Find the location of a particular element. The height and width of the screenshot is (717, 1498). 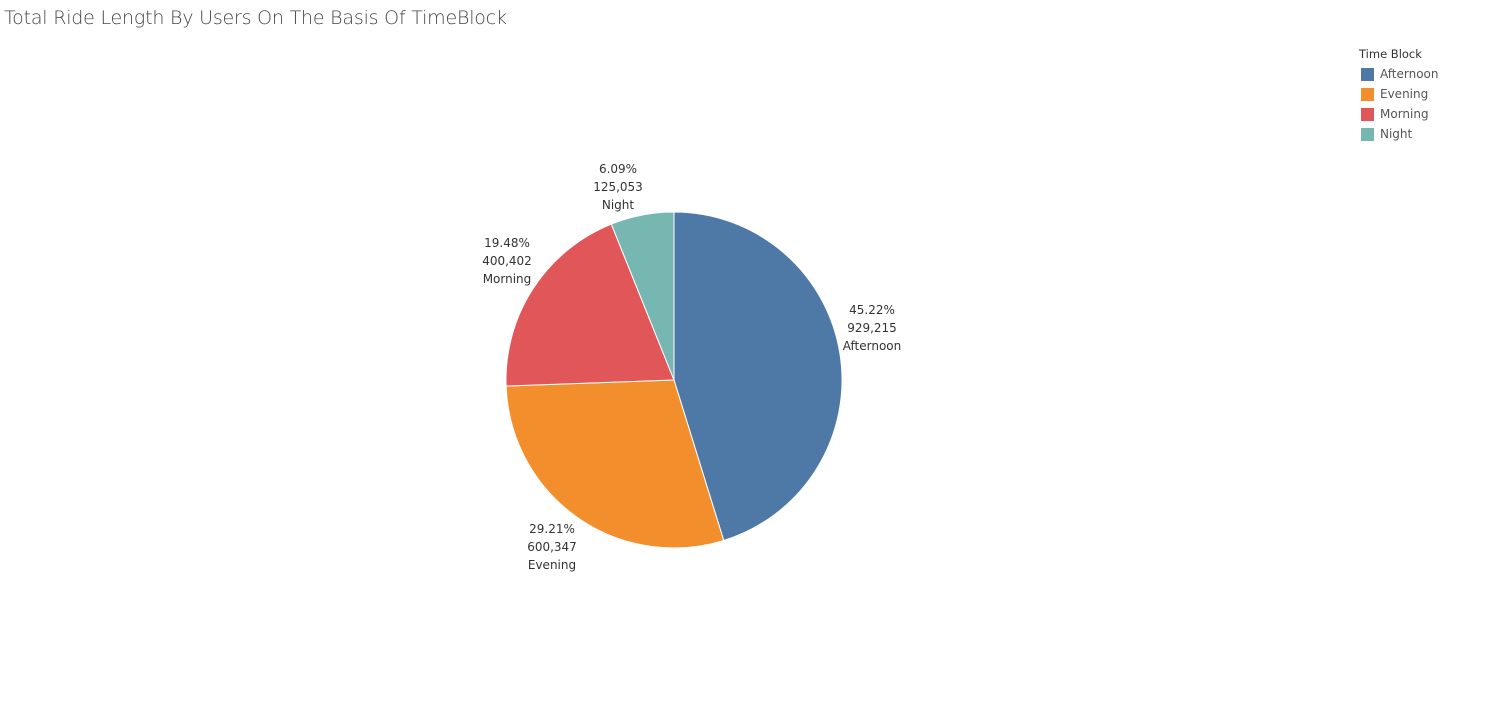

slice-percent-label: 19.48% is located at coordinates (507, 243).